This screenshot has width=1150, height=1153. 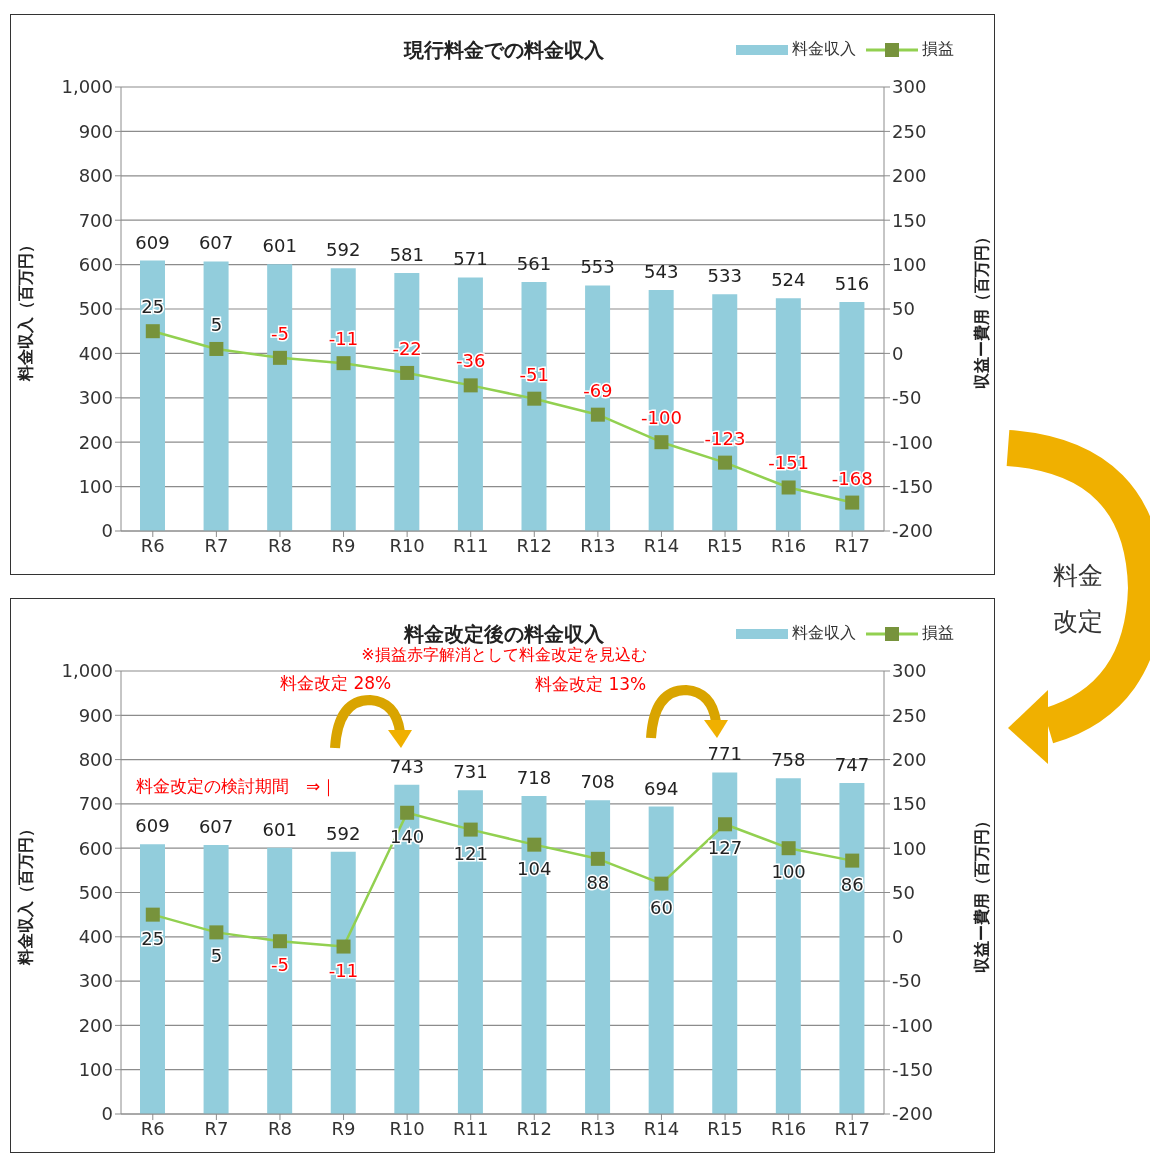 I want to click on y2-tick-label: 300, so click(x=909, y=87).